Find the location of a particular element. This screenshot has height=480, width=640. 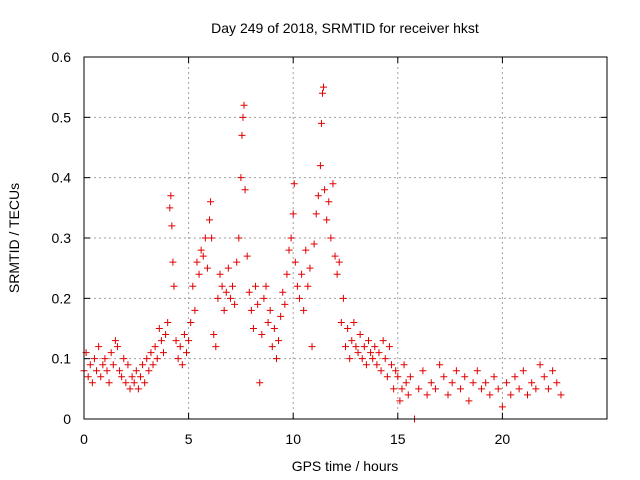

y-tick-label: 0 is located at coordinates (67, 419).